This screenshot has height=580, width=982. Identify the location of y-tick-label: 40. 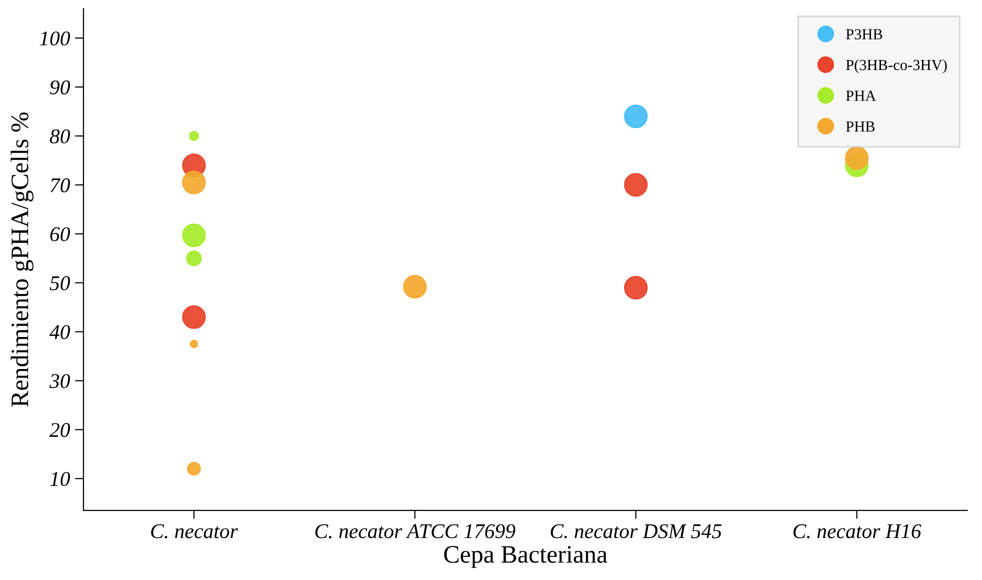
(59, 332).